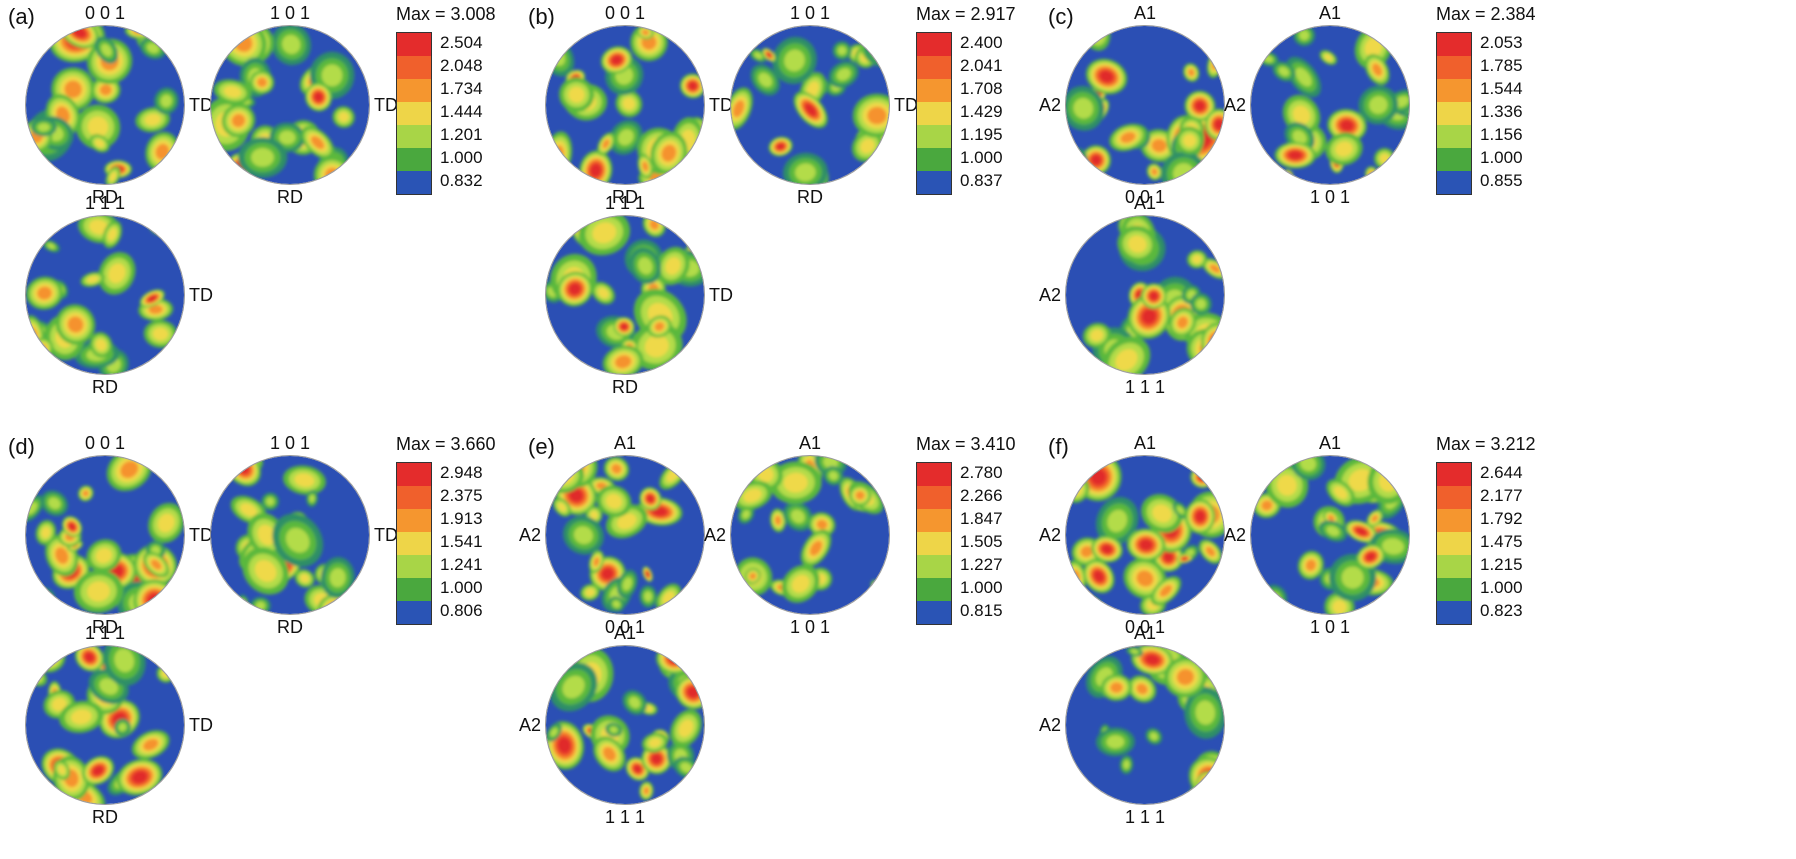 Image resolution: width=1796 pixels, height=859 pixels. Describe the element at coordinates (1501, 495) in the screenshot. I see `legend-value: 2.177` at that location.